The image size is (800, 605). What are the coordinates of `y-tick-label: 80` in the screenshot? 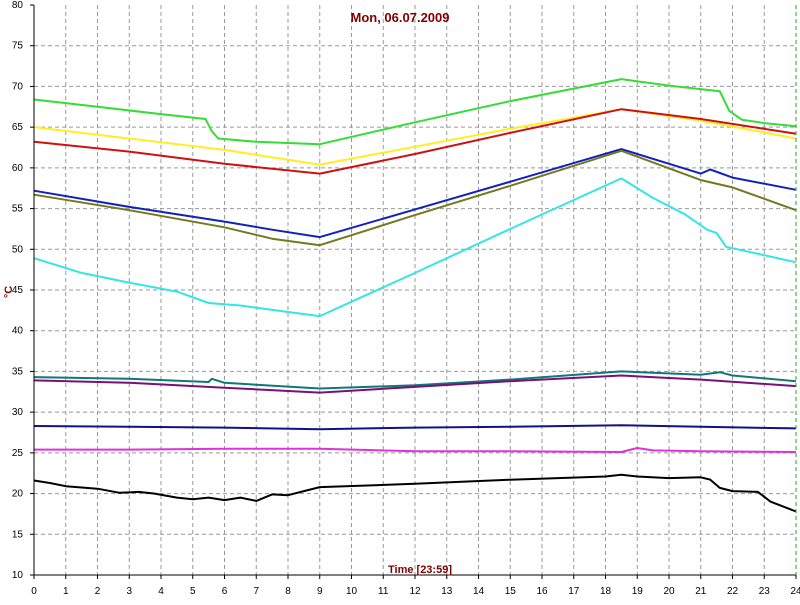 It's located at (18, 5).